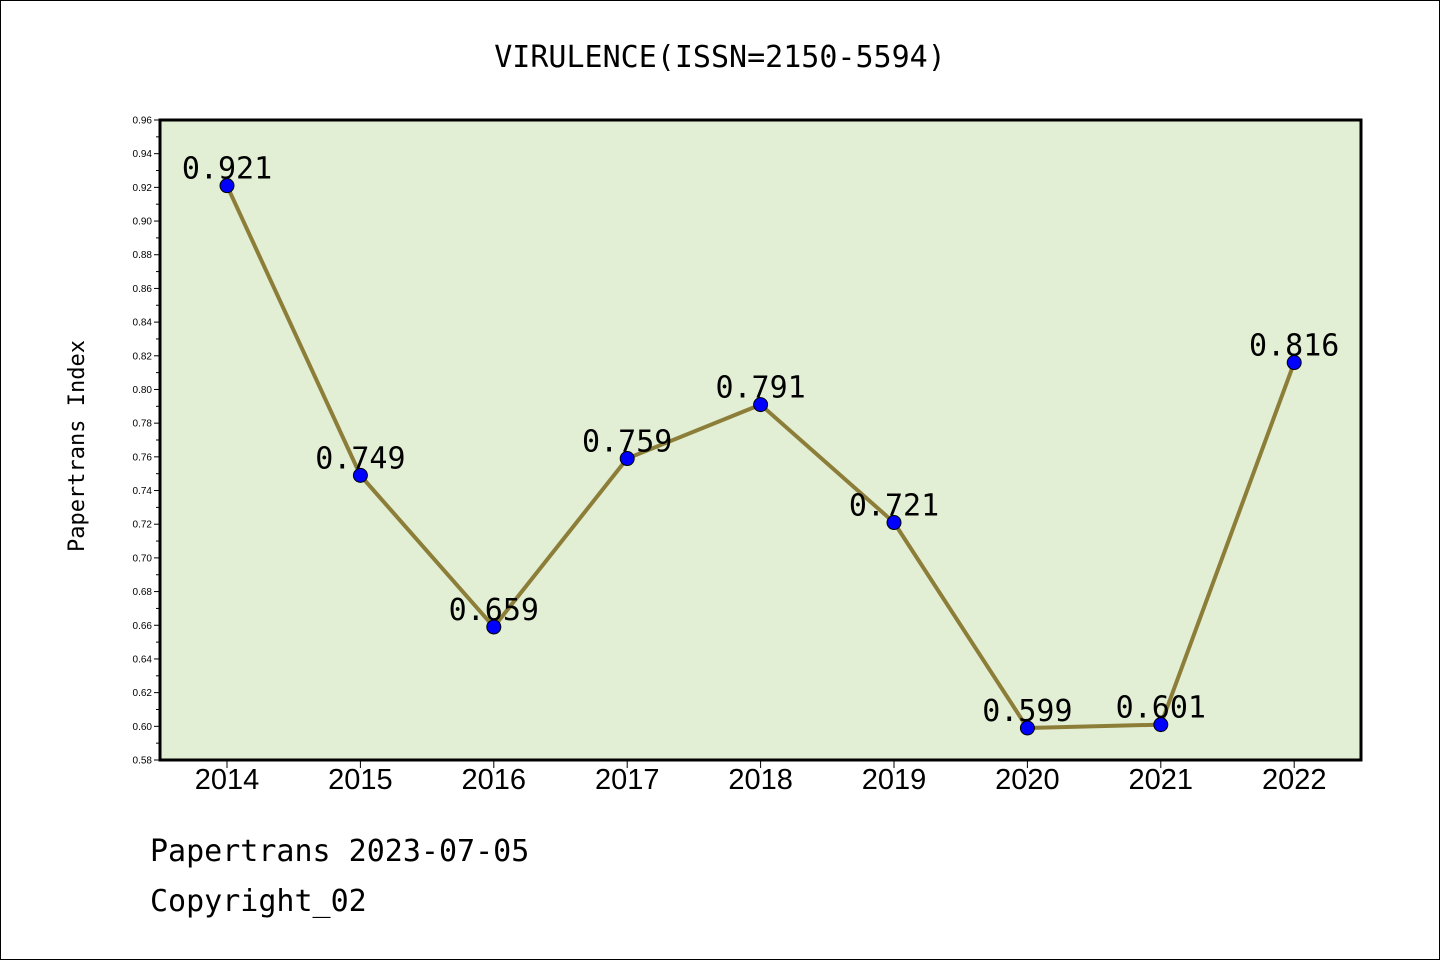 This screenshot has height=960, width=1440. I want to click on data-label: 0.749, so click(360, 458).